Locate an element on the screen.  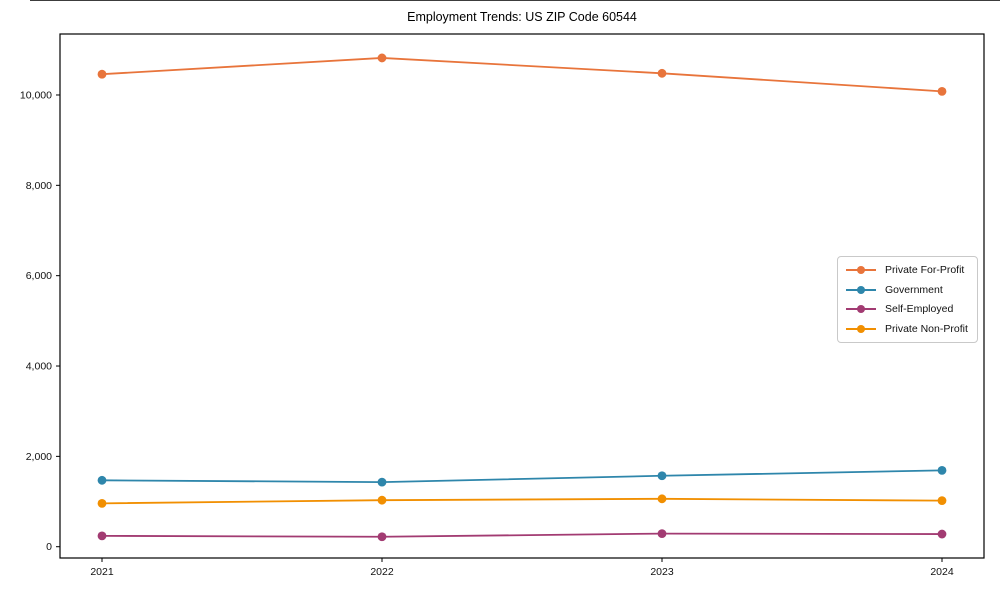
data-point-private-non-profit-2024 is located at coordinates (942, 501).